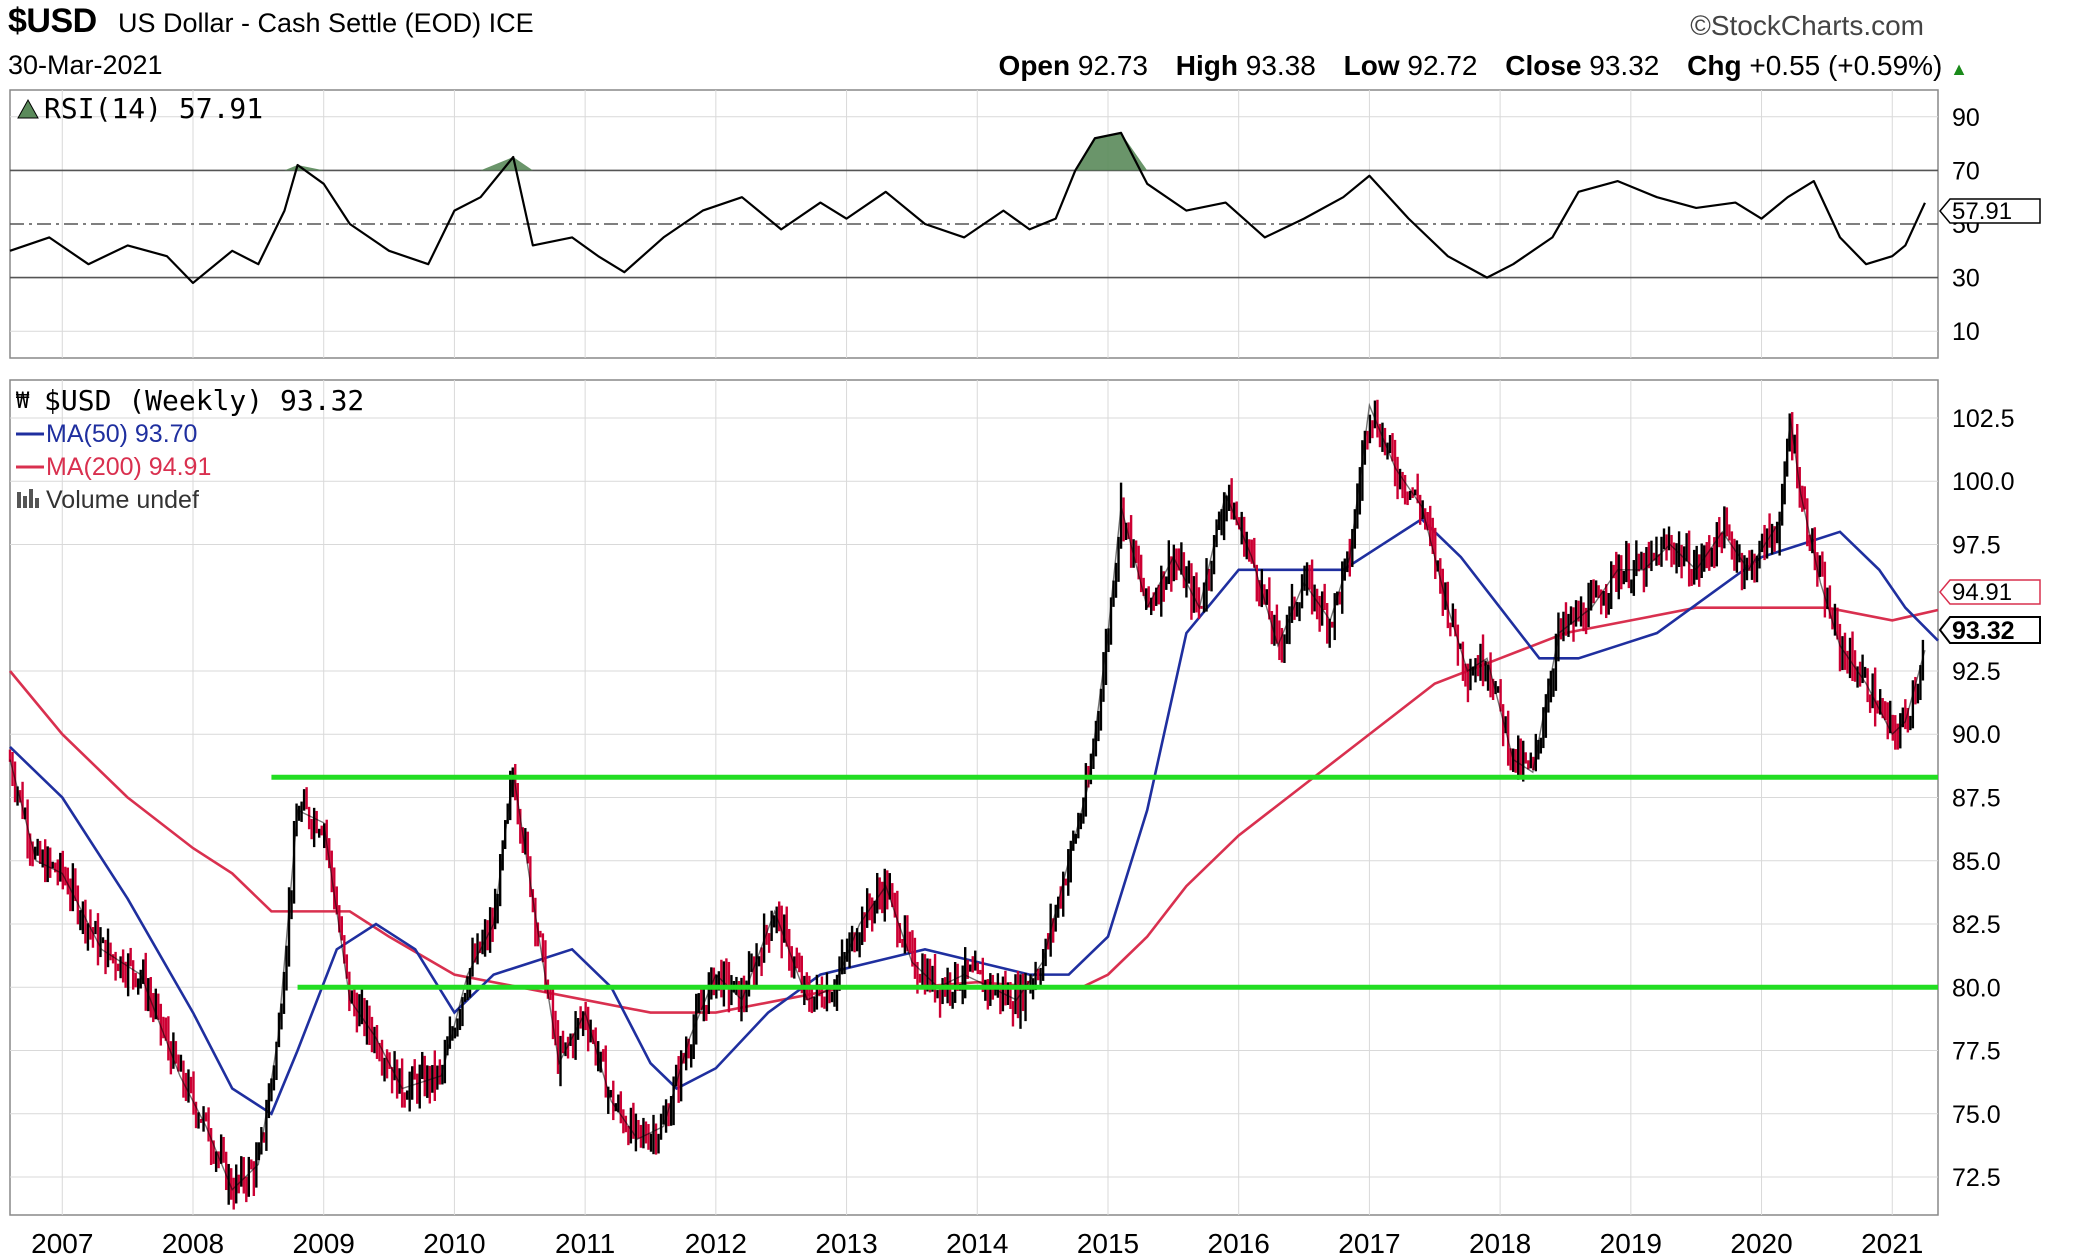 The height and width of the screenshot is (1258, 2084). Describe the element at coordinates (1976, 735) in the screenshot. I see `price-tick-label: 90.0` at that location.